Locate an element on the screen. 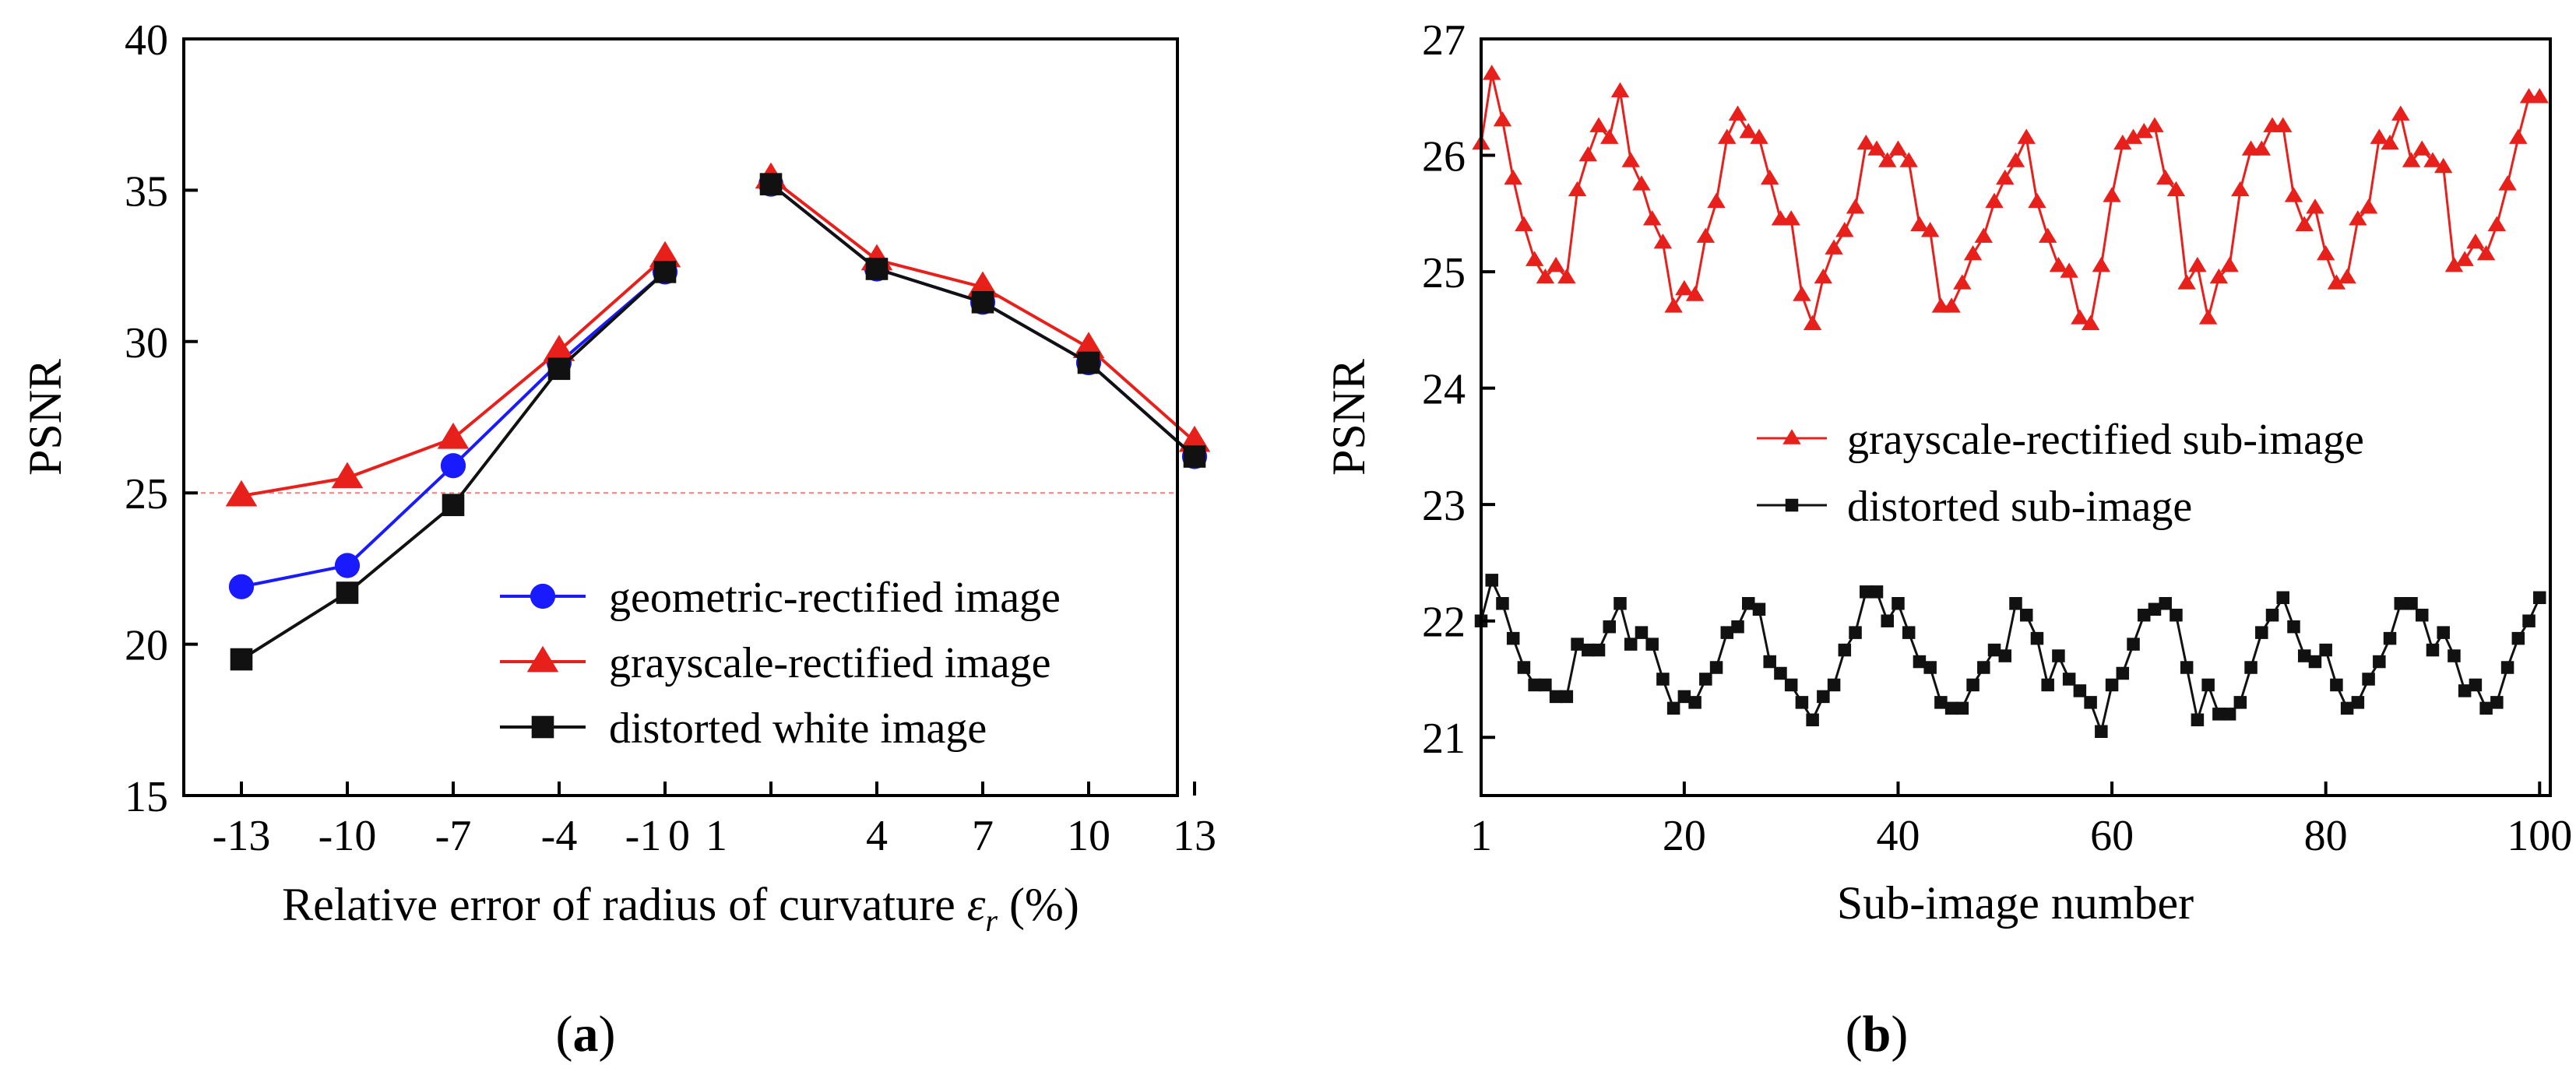 This screenshot has height=1089, width=2576. x-tick-label: 13 is located at coordinates (1194, 836).